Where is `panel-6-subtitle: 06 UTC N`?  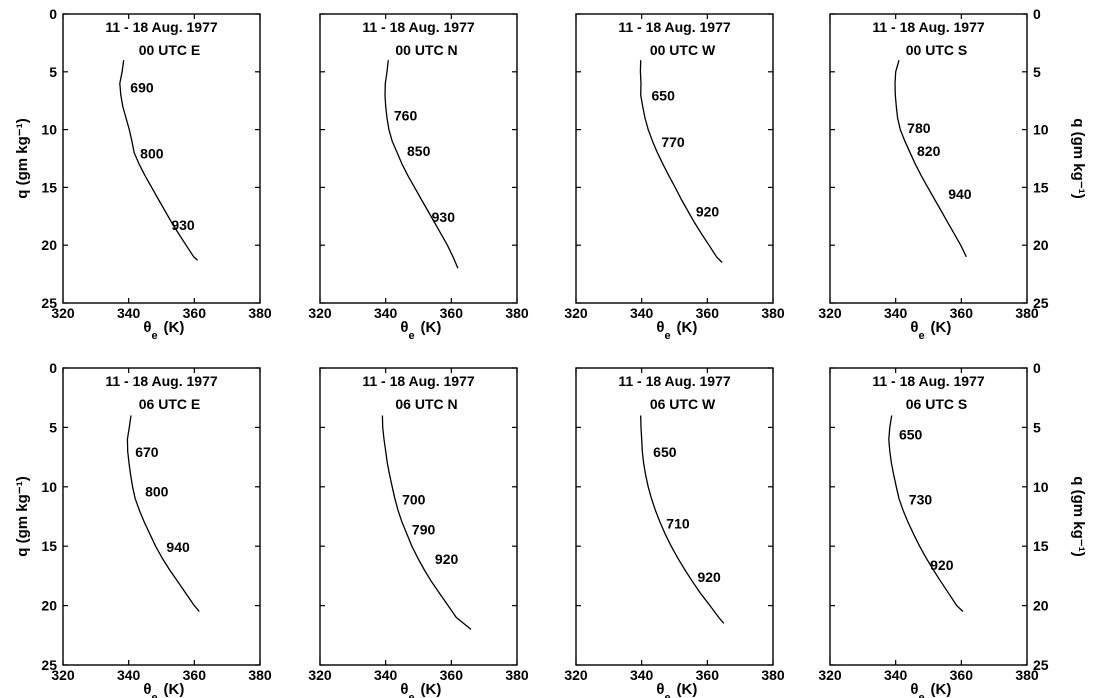 panel-6-subtitle: 06 UTC N is located at coordinates (426, 404).